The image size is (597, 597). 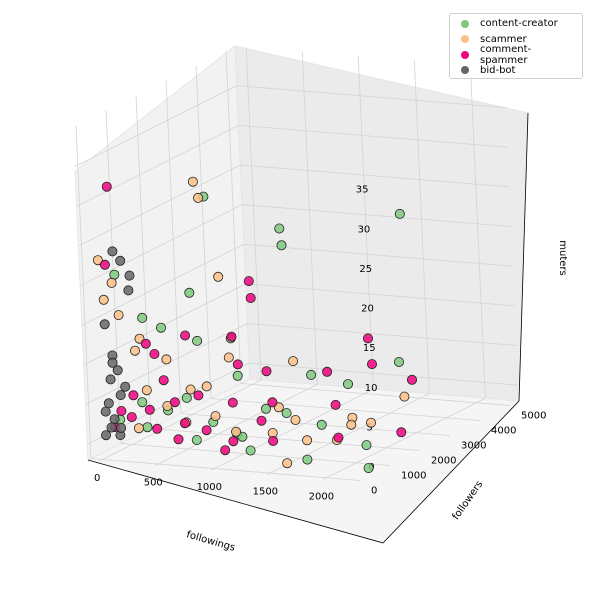 What do you see at coordinates (153, 483) in the screenshot?
I see `x-tick-label: 500` at bounding box center [153, 483].